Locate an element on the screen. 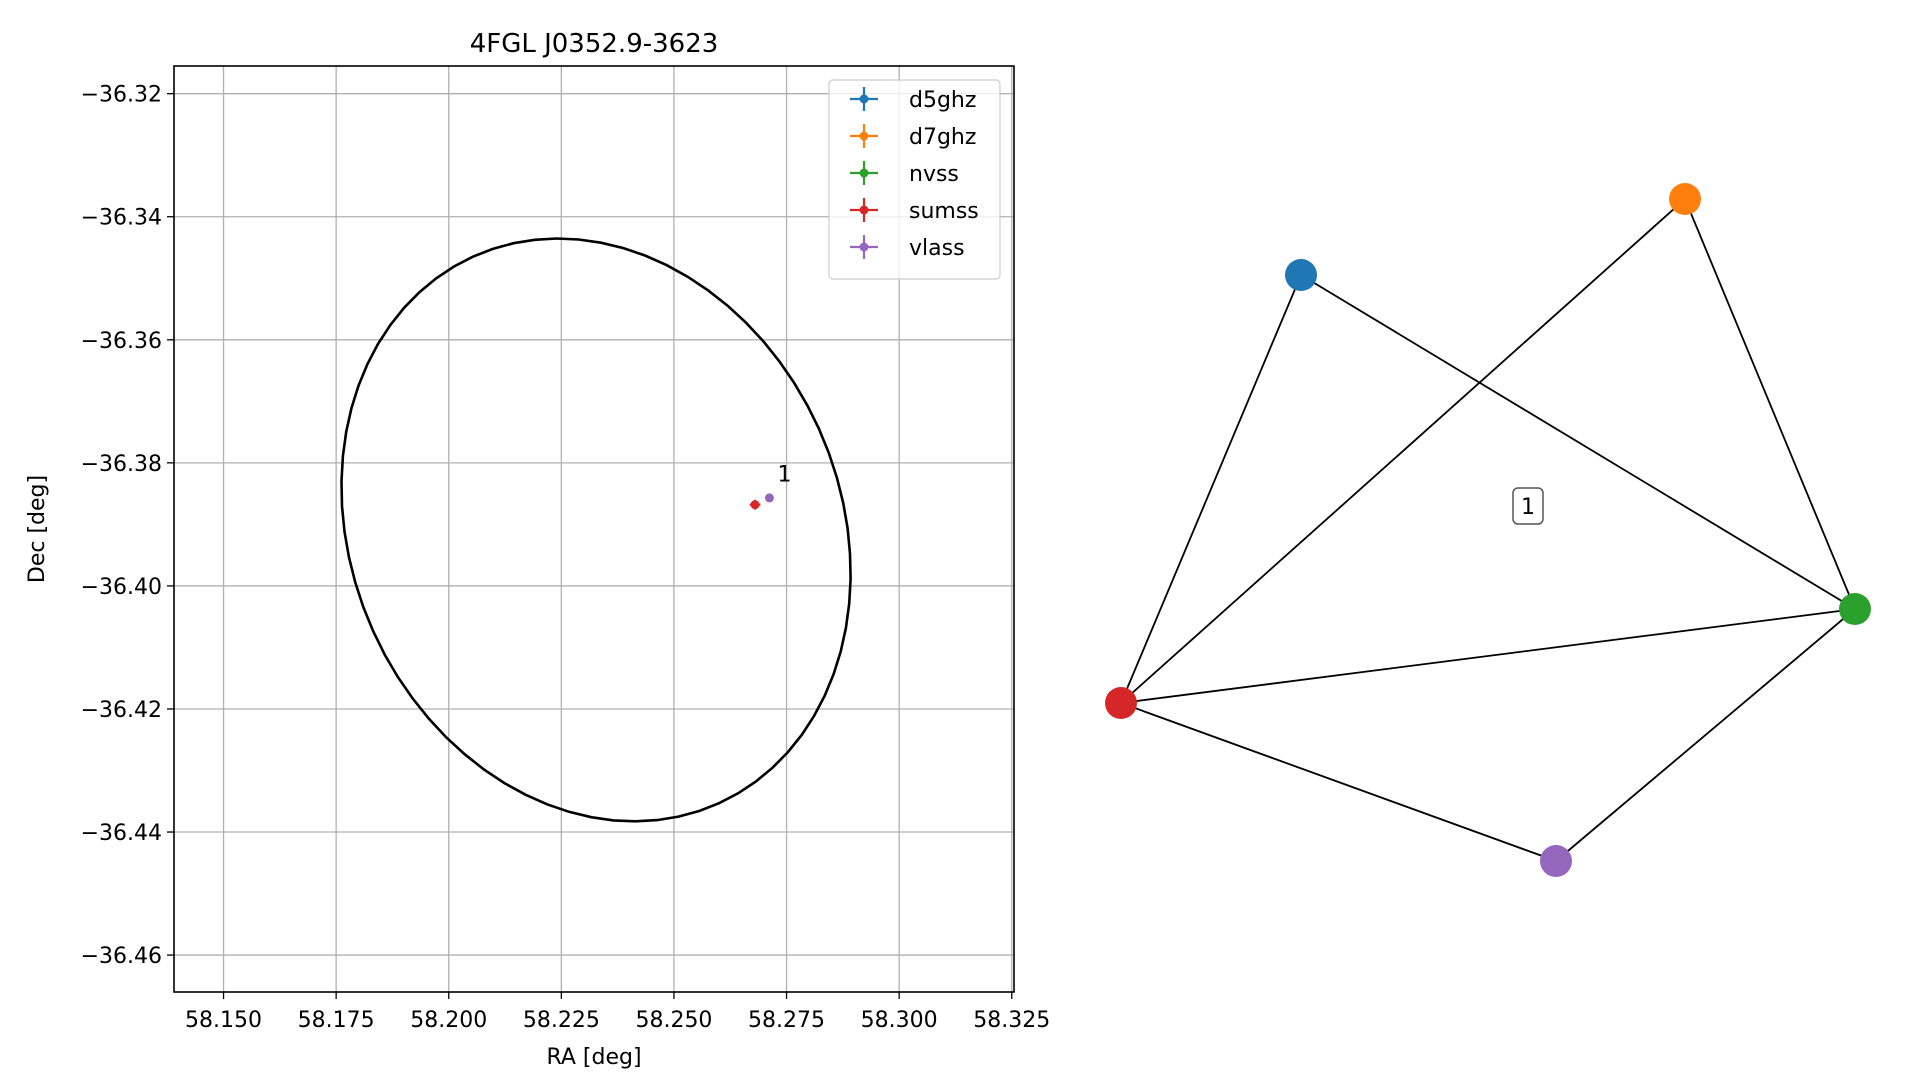 The image size is (1919, 1080). legend-item-sumss: sumss is located at coordinates (914, 211).